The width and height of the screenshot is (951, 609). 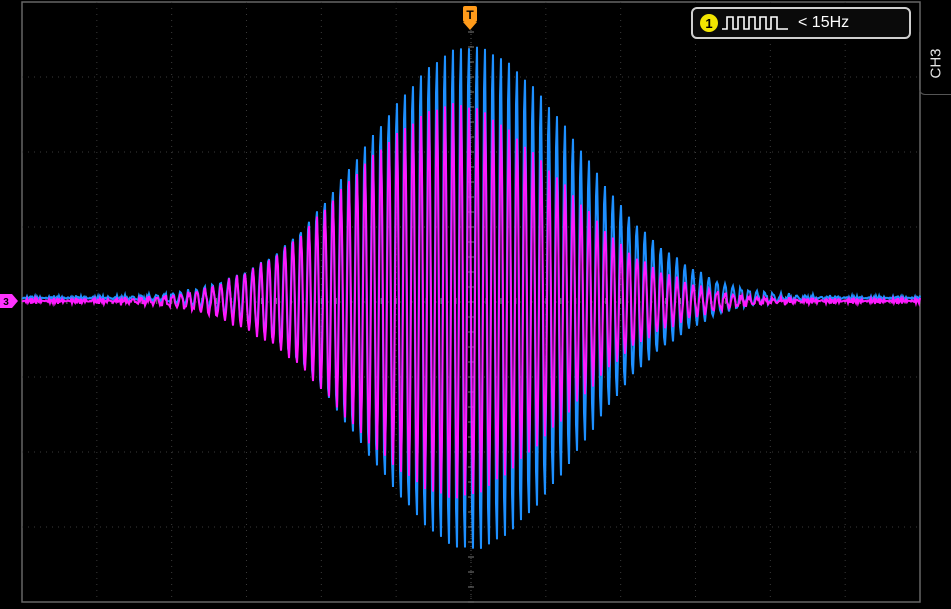 I want to click on channel-3-offset-marker: 3, so click(x=9, y=301).